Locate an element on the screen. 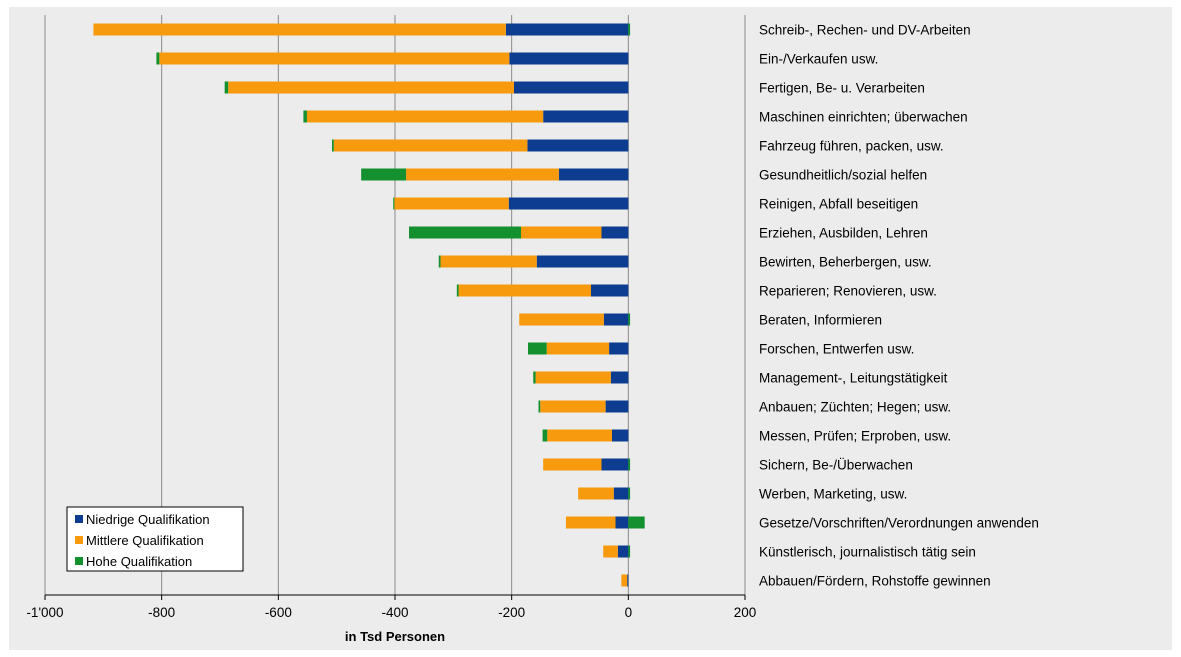  category-label: Anbauen; Züchten; Hegen; usw. is located at coordinates (855, 407).